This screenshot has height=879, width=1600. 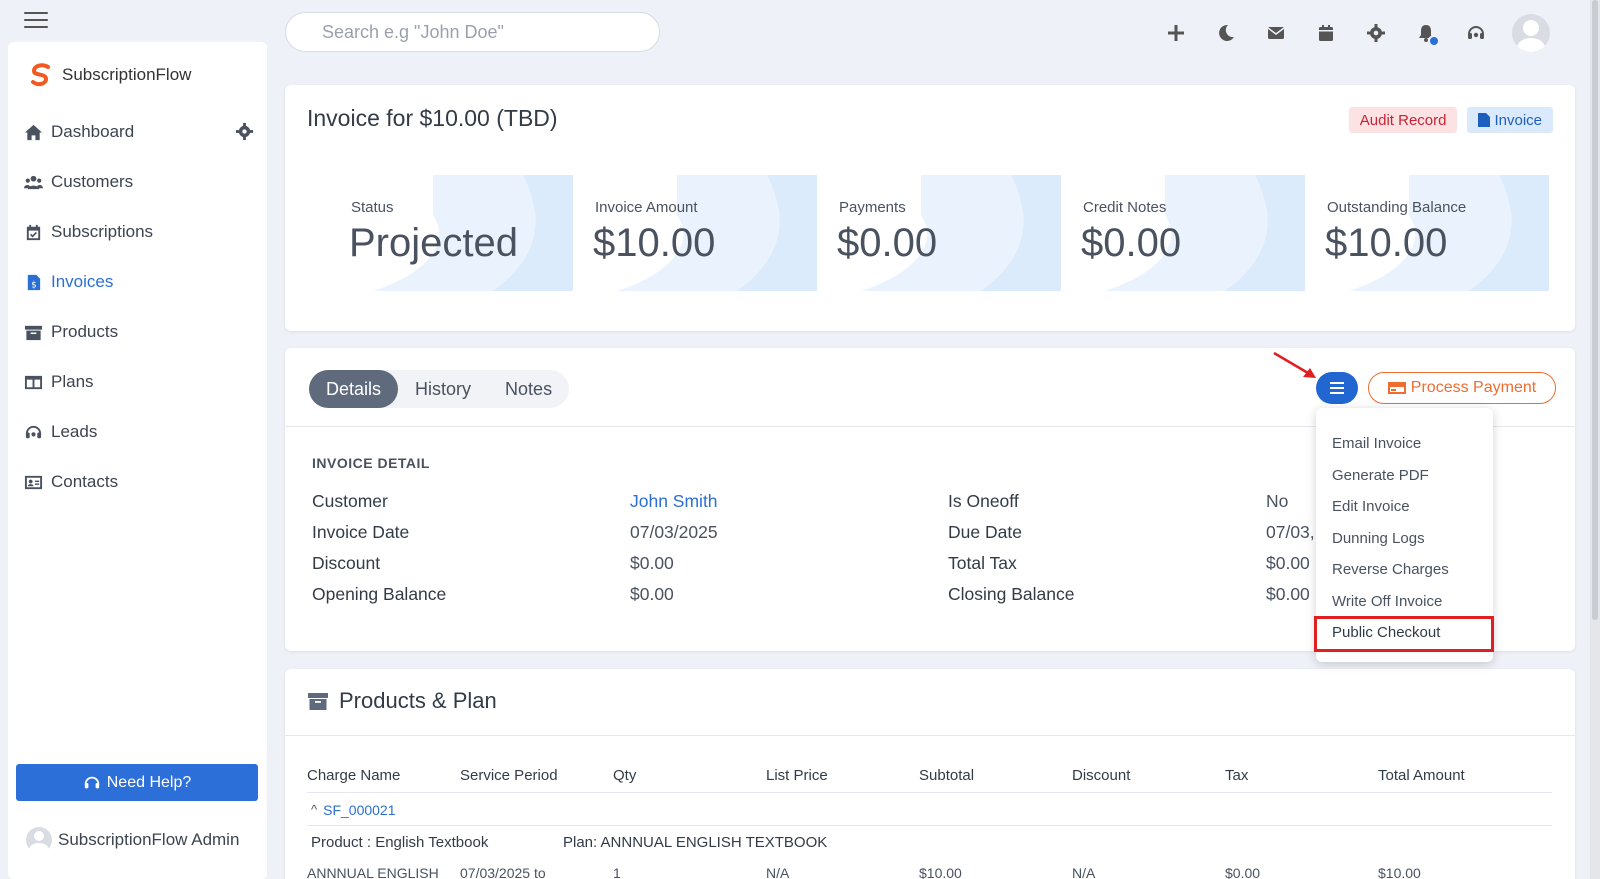 What do you see at coordinates (102, 231) in the screenshot?
I see `sidebar-item-label: Subscriptions` at bounding box center [102, 231].